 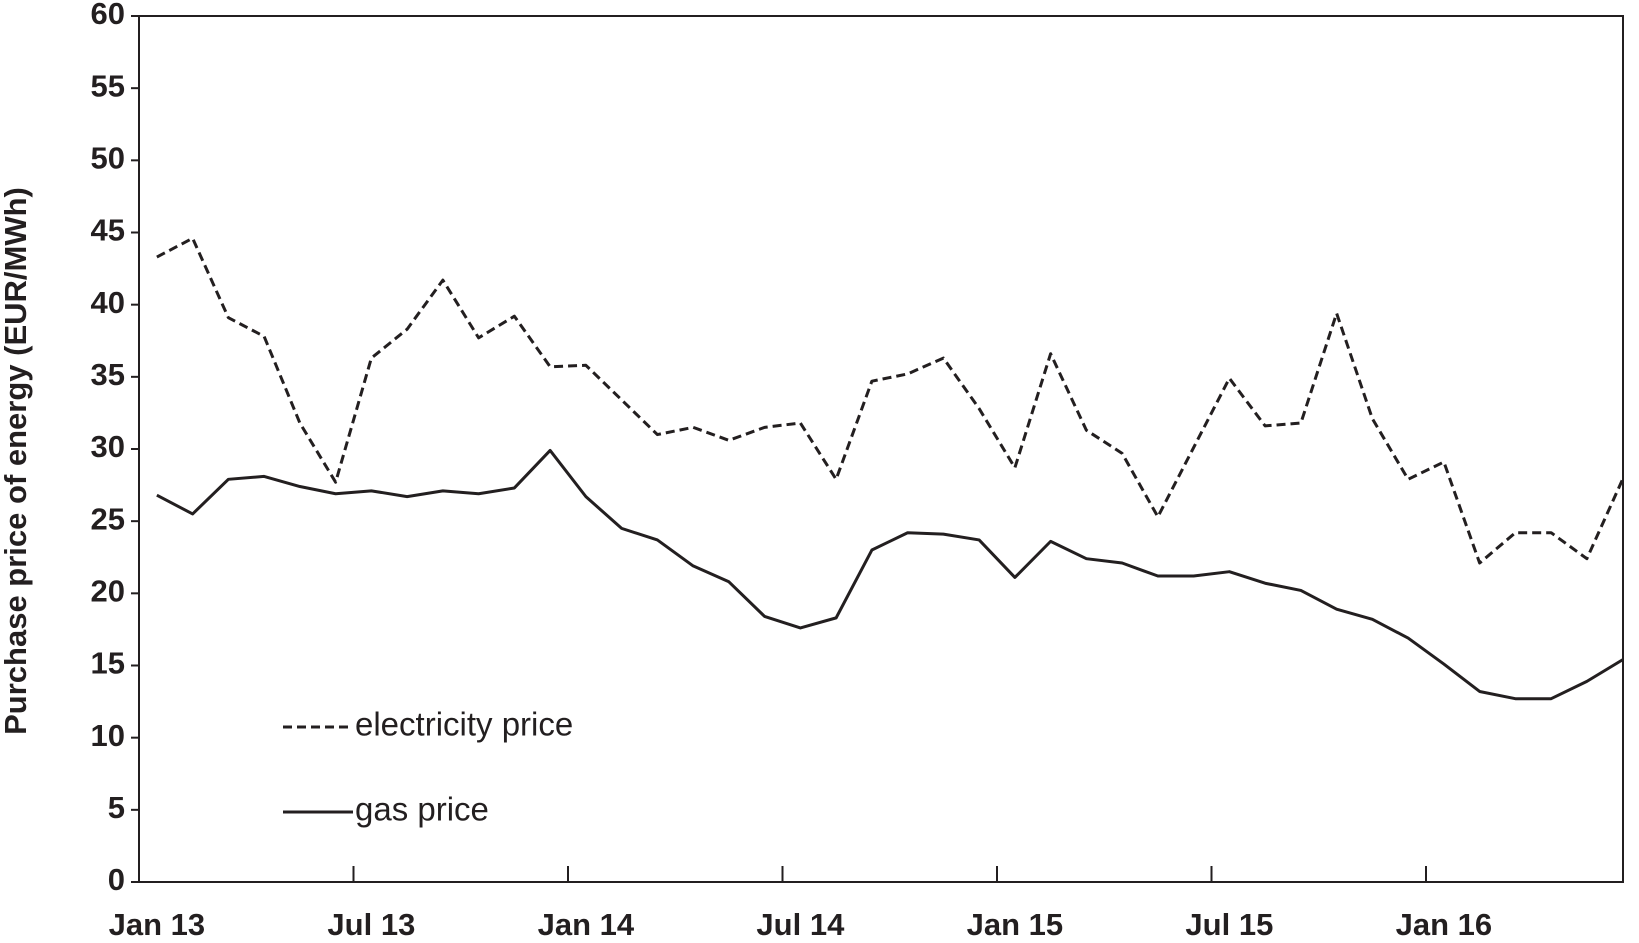 I want to click on x-tick-label: Jan 16, so click(x=1444, y=924).